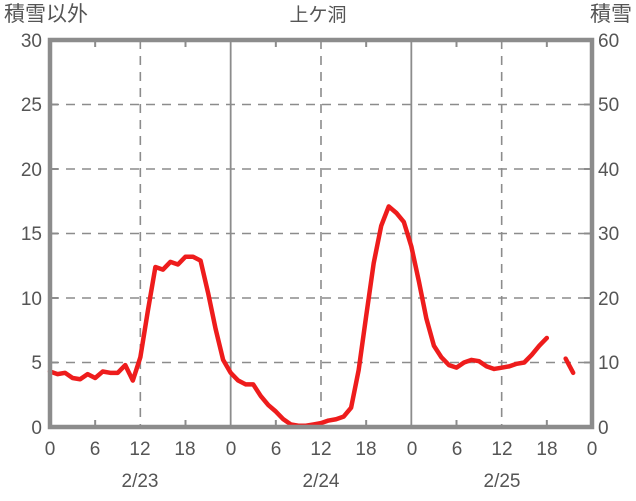  What do you see at coordinates (36, 363) in the screenshot?
I see `ytick-left-5: 5` at bounding box center [36, 363].